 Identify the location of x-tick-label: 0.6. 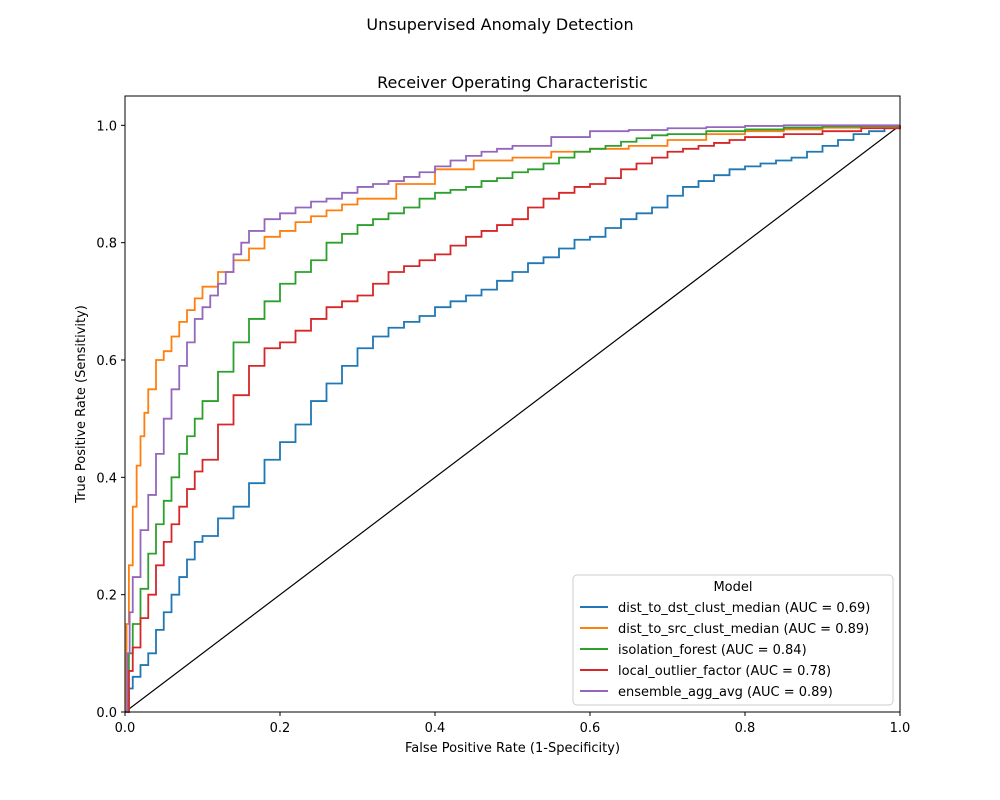
(590, 728).